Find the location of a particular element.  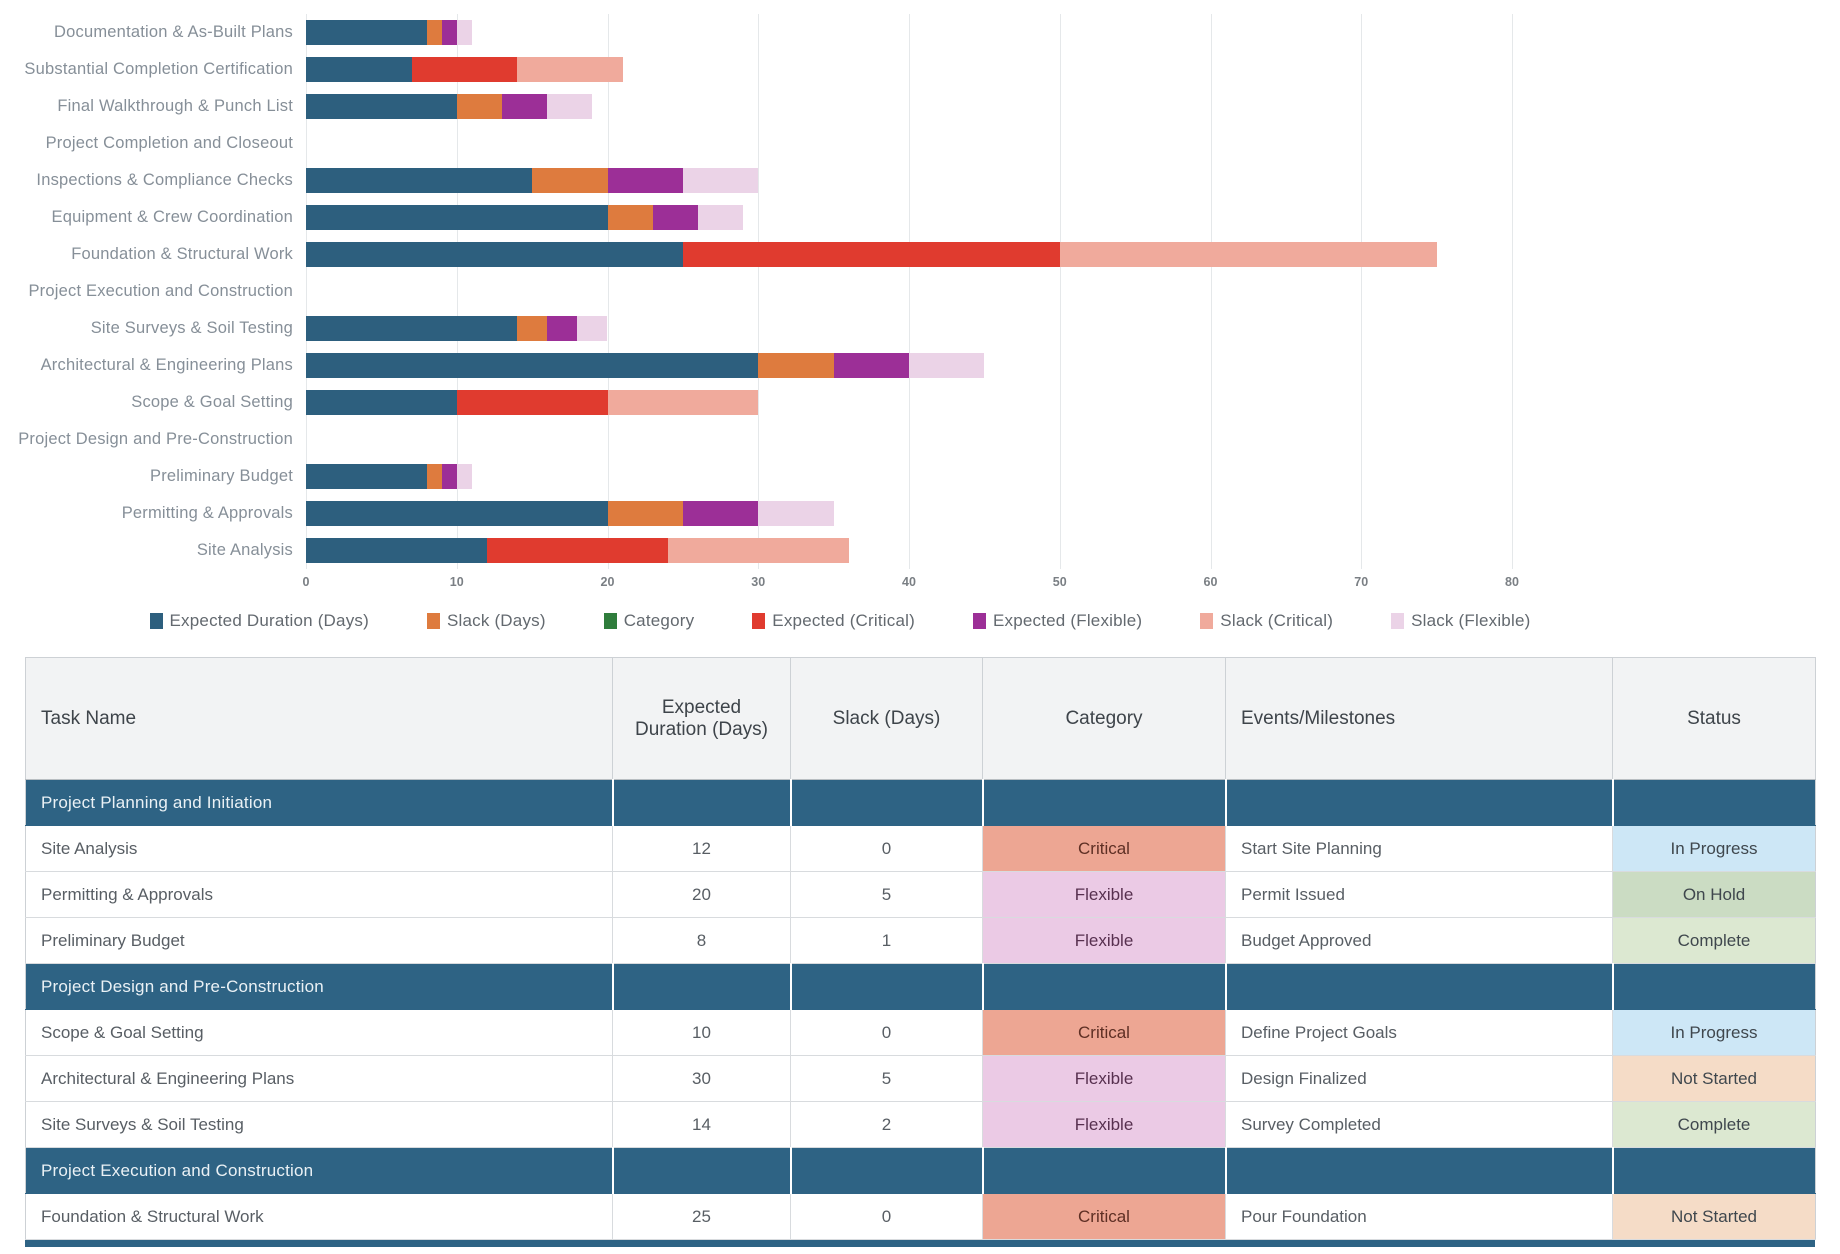

task-name-cell: Site Analysis is located at coordinates (319, 848).